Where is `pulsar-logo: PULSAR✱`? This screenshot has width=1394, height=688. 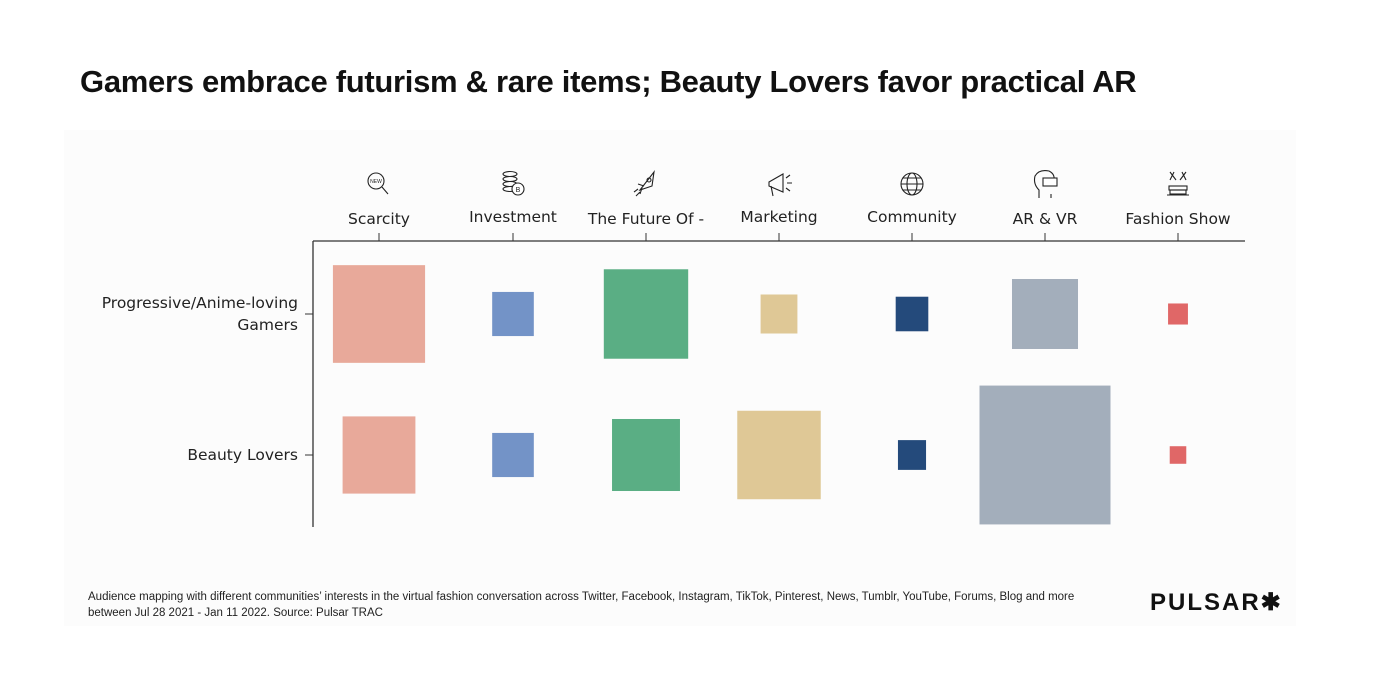 pulsar-logo: PULSAR✱ is located at coordinates (1216, 602).